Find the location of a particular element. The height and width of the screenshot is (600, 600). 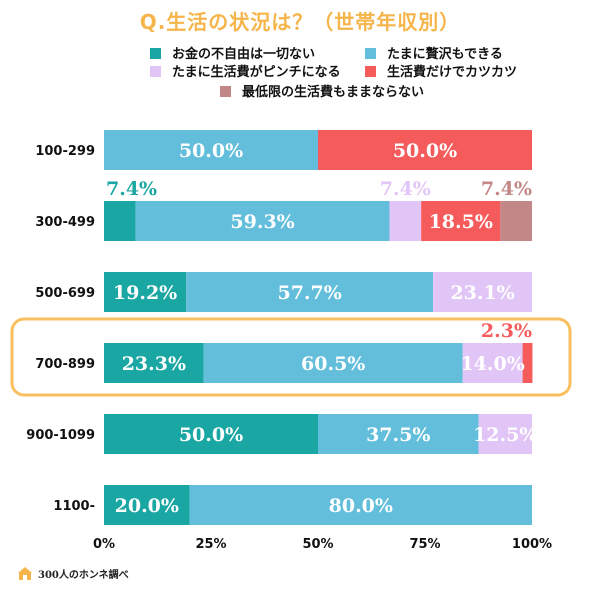

source-label: 300人のホンネ調べ is located at coordinates (83, 575).